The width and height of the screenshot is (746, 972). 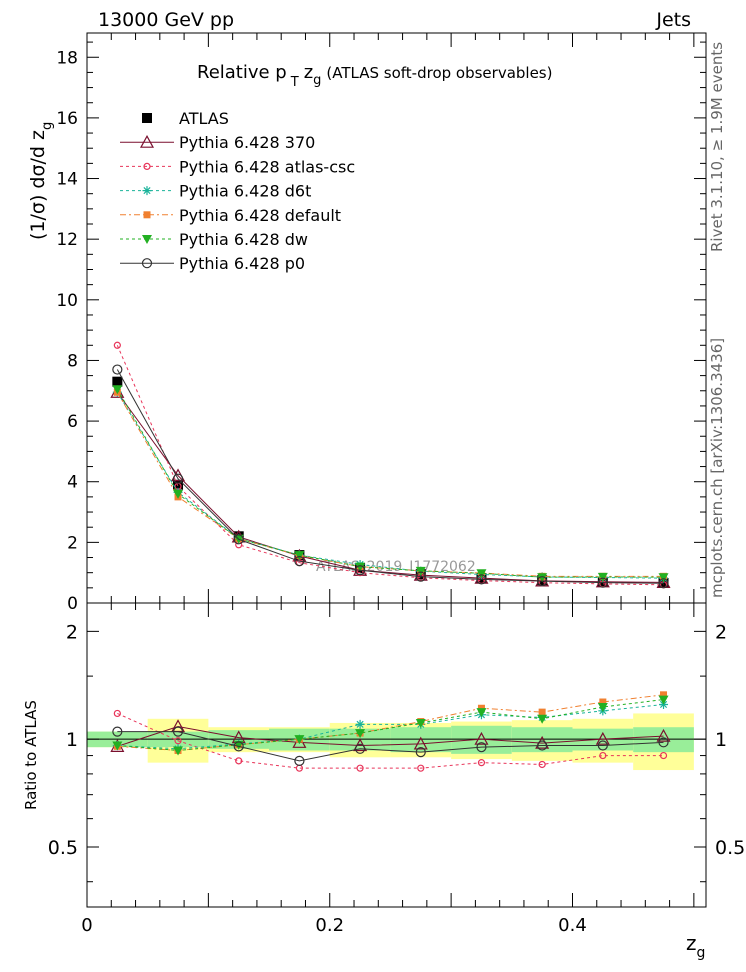 I want to click on xtick-label: 0.2, so click(x=329, y=925).